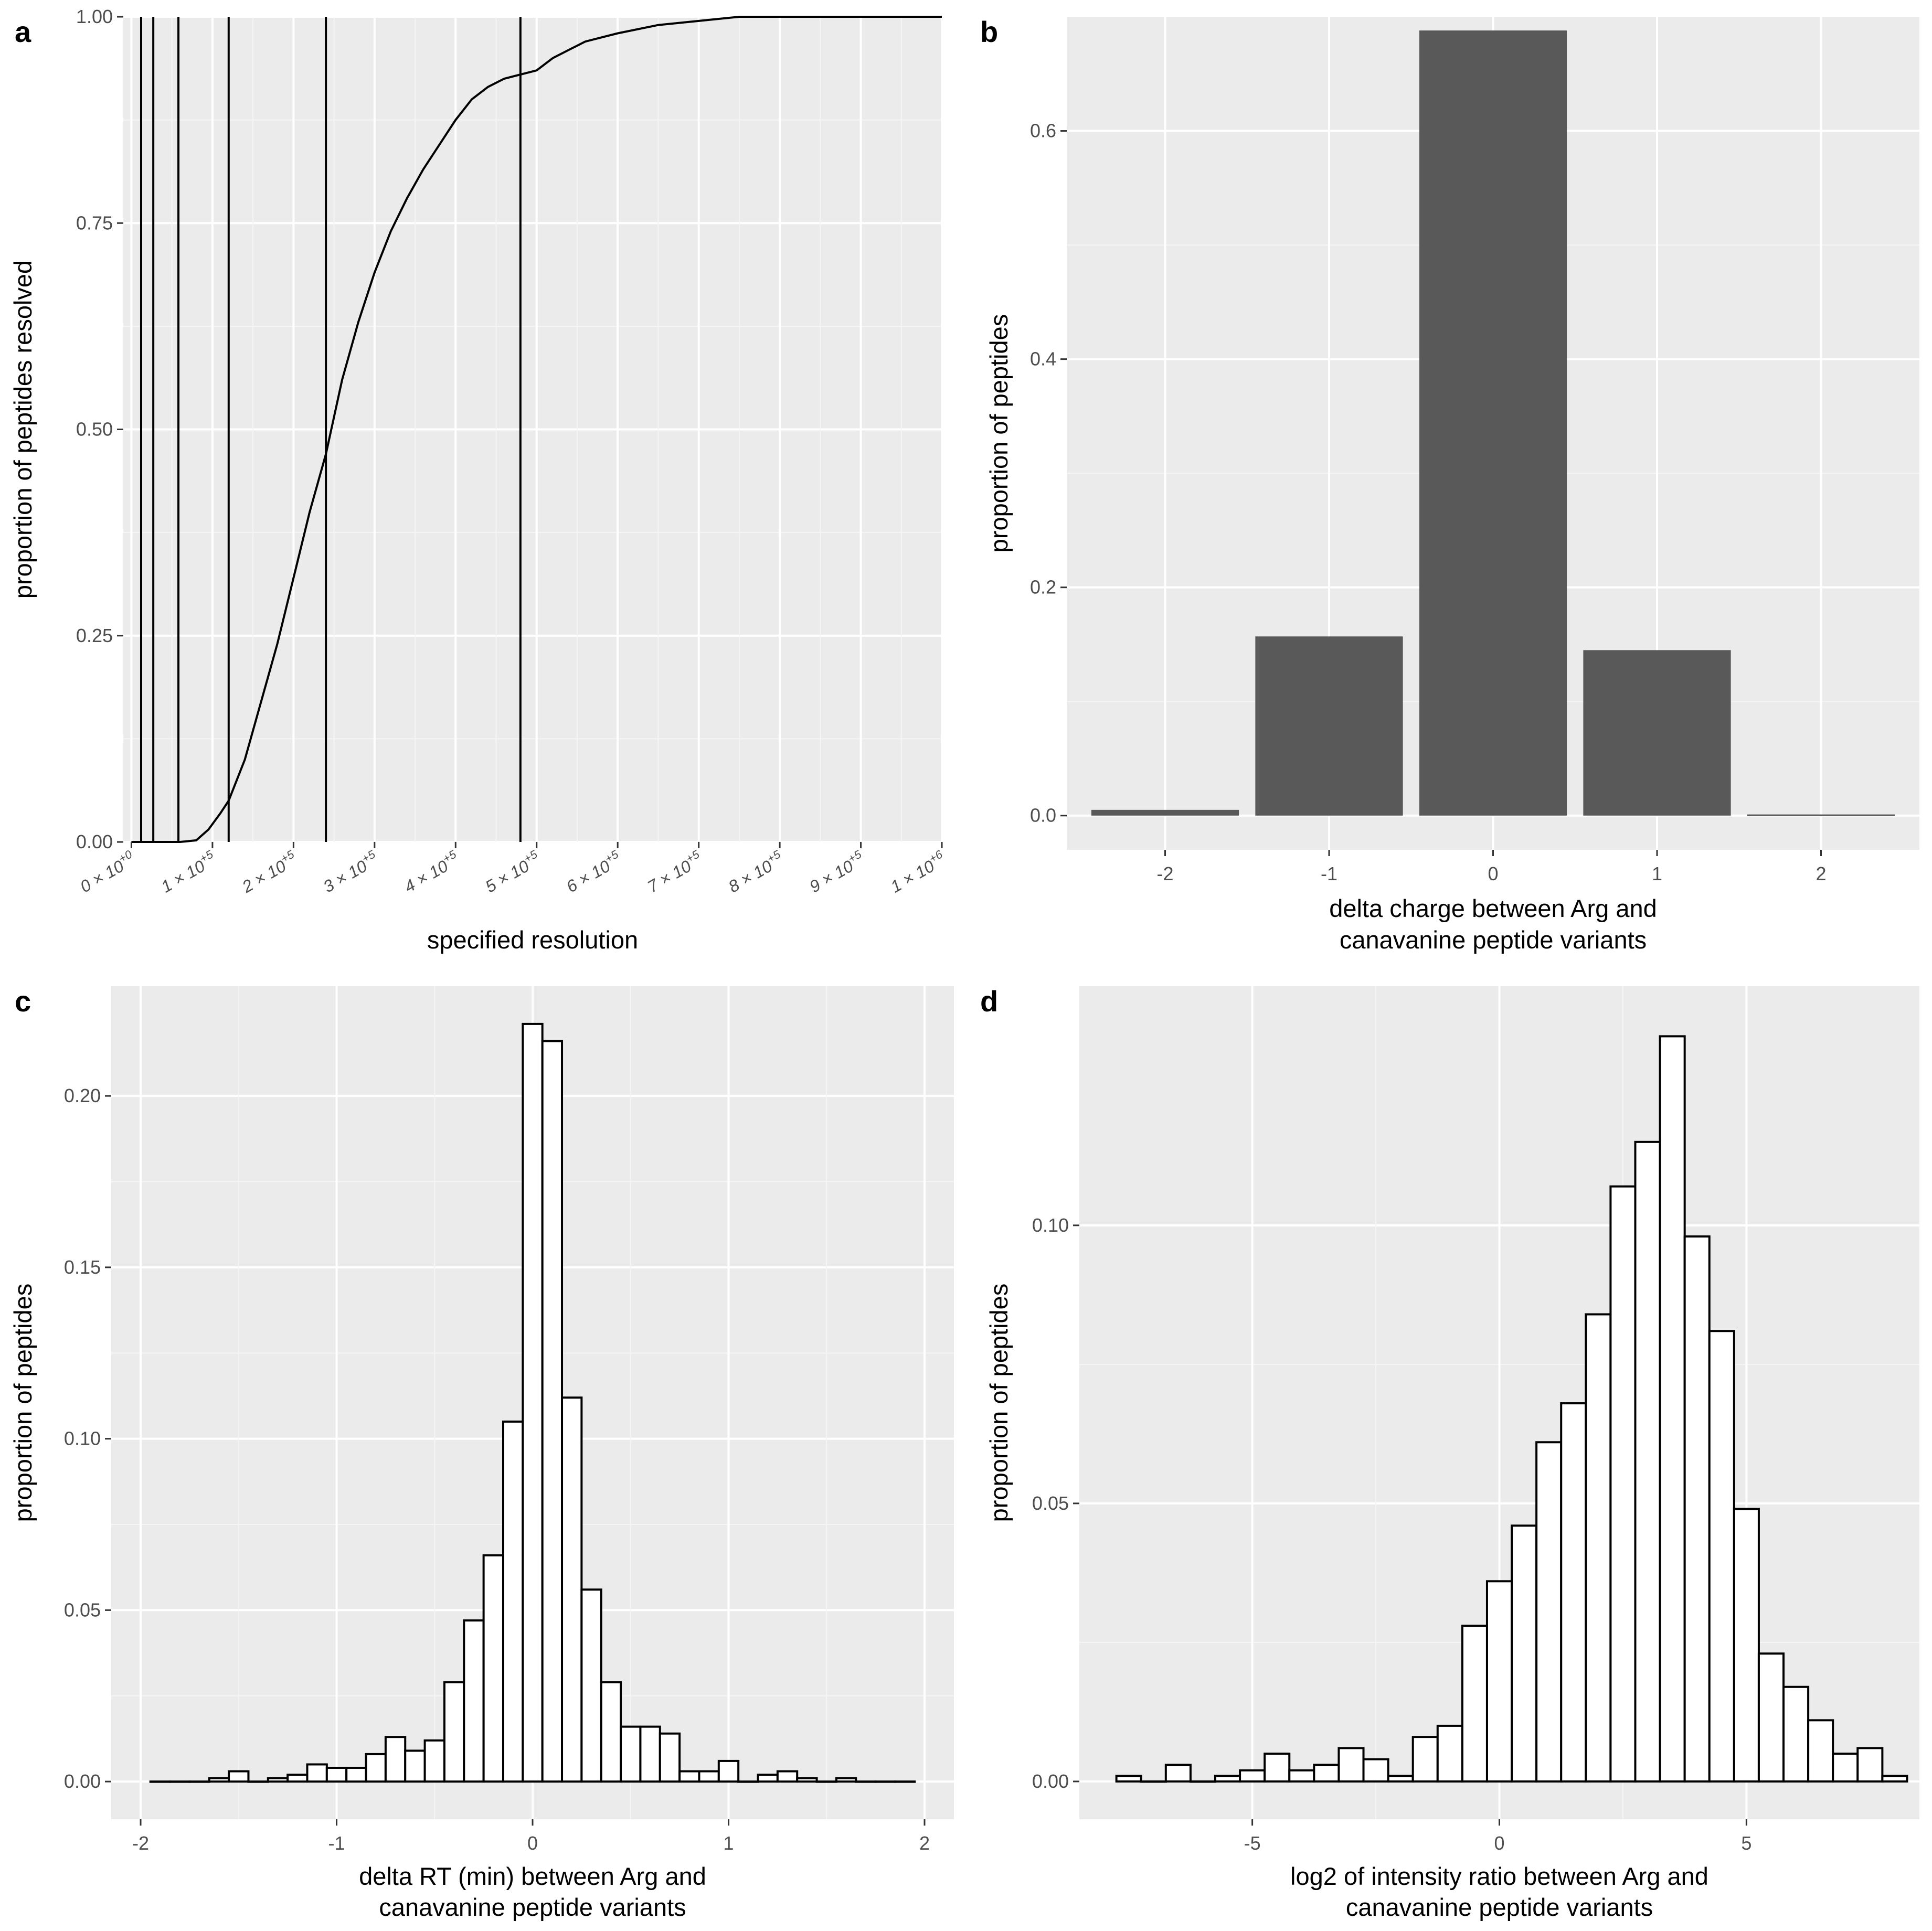 This screenshot has height=1931, width=1932. What do you see at coordinates (350, 871) in the screenshot?
I see `x-tick-label: 3 × 10+5` at bounding box center [350, 871].